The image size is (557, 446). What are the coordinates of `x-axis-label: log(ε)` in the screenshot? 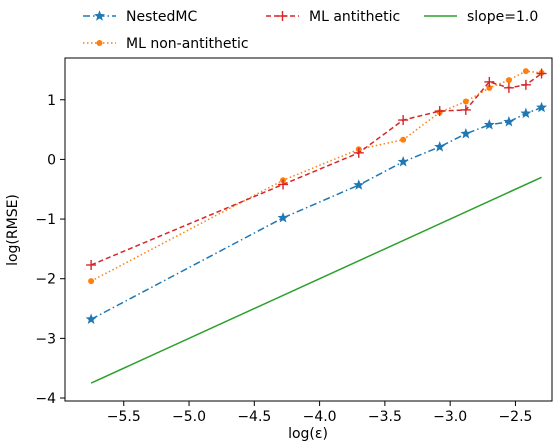 It's located at (308, 434).